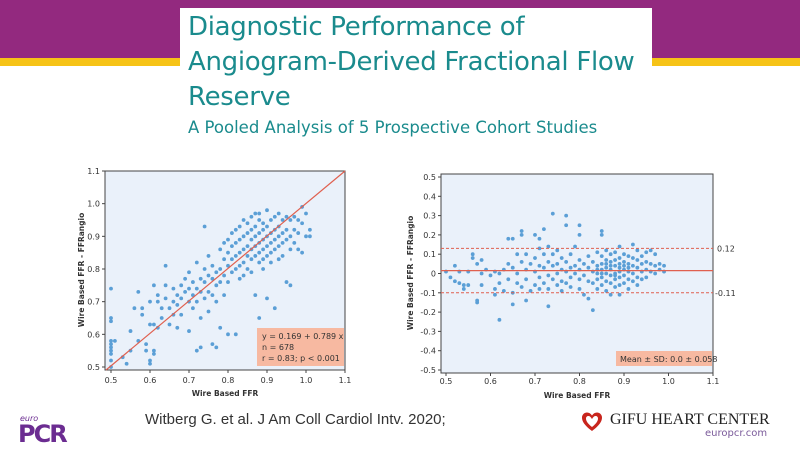 This screenshot has height=450, width=800. Describe the element at coordinates (490, 381) in the screenshot. I see `x-tick-label: 0.6` at that location.